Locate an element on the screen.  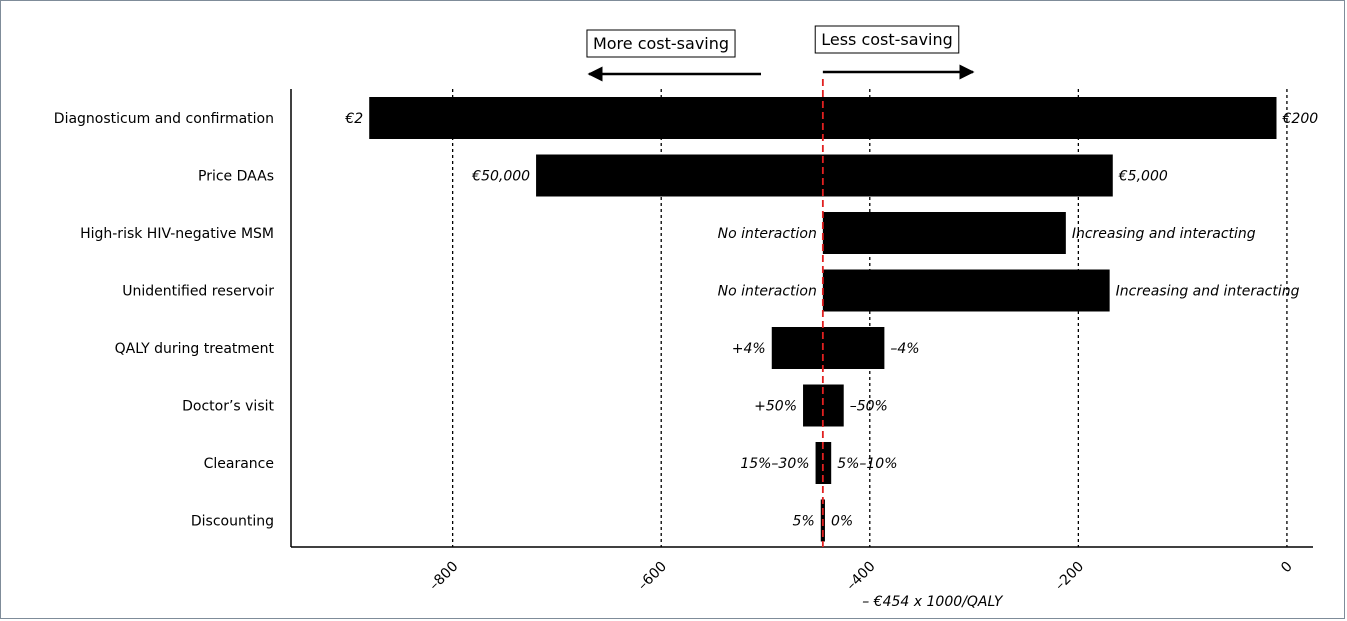
less-cost-saving-label: Less cost-saving is located at coordinates (887, 39).